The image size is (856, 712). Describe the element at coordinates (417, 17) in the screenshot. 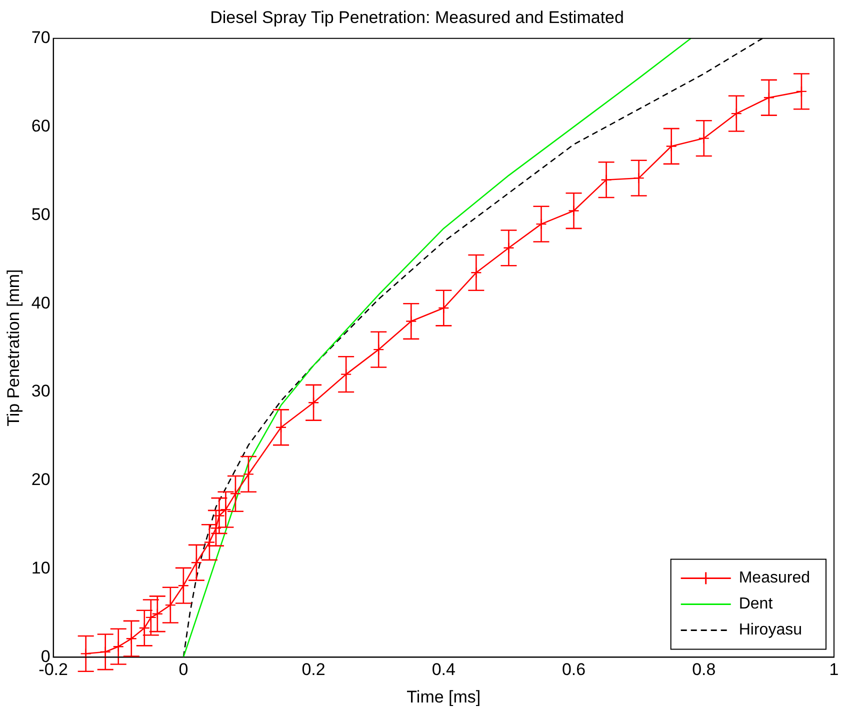

I see `chart-title: Diesel Spray Tip Penetration: Measured and Estimated` at that location.